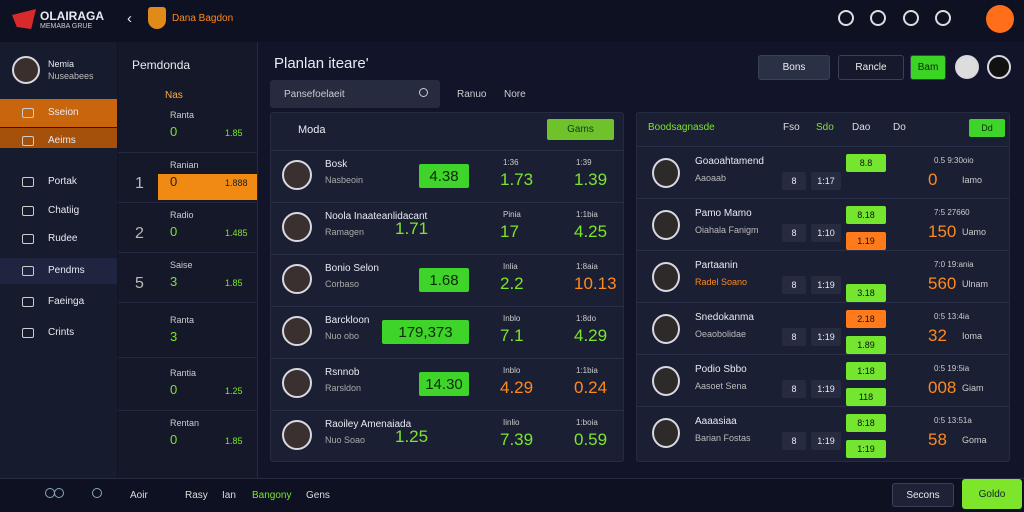  What do you see at coordinates (425, 332) in the screenshot?
I see `odds-box: 179,373` at bounding box center [425, 332].